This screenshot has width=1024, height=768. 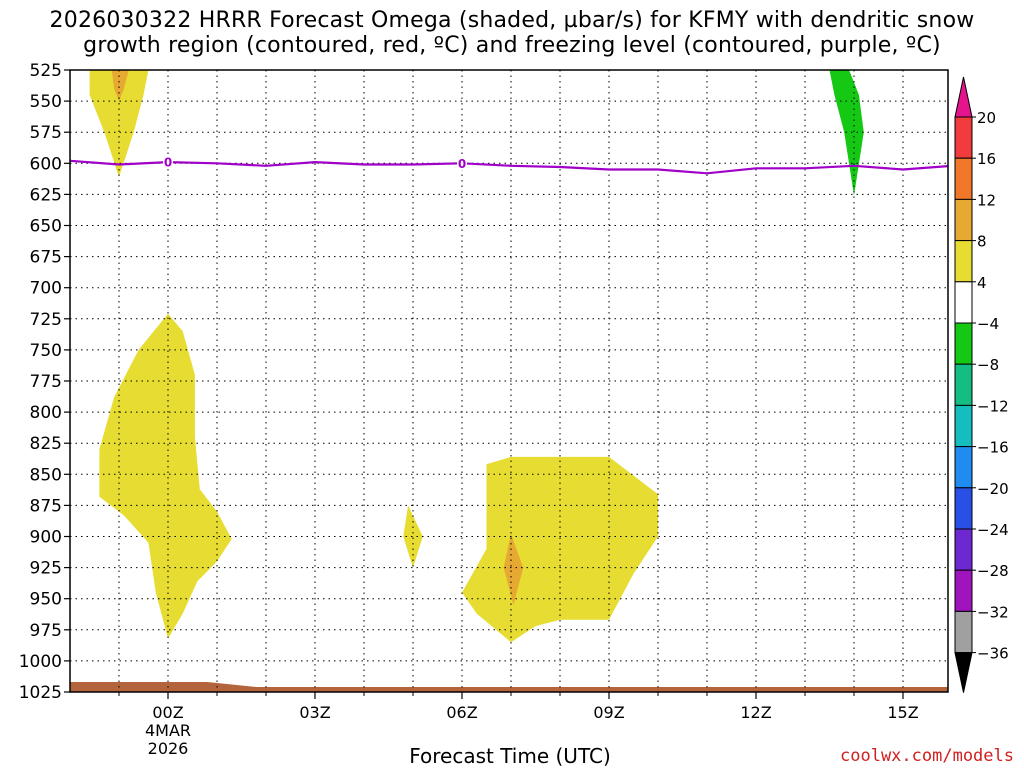 I want to click on y-tick-label: 1000, so click(x=40, y=662).